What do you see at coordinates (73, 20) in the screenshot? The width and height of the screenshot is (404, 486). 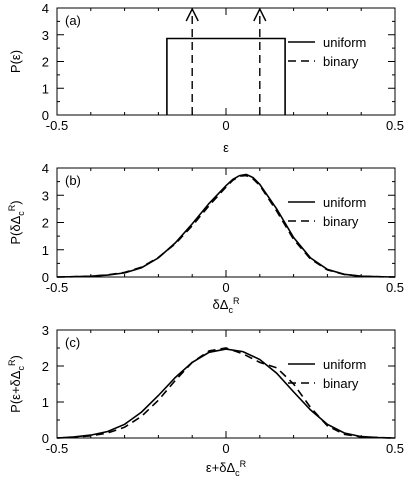 I see `panel-label: (a)` at bounding box center [73, 20].